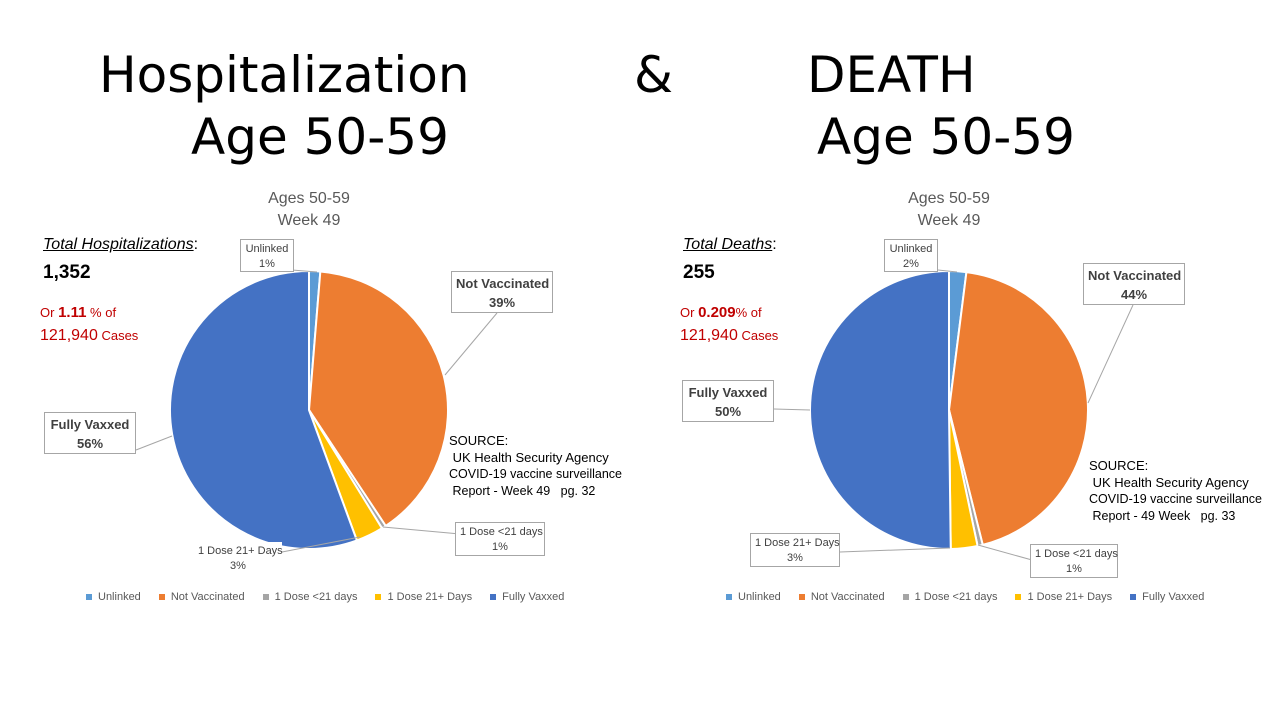 The height and width of the screenshot is (720, 1280). What do you see at coordinates (729, 335) in the screenshot?
I see `deaths-cases-line: 121,940 Cases` at bounding box center [729, 335].